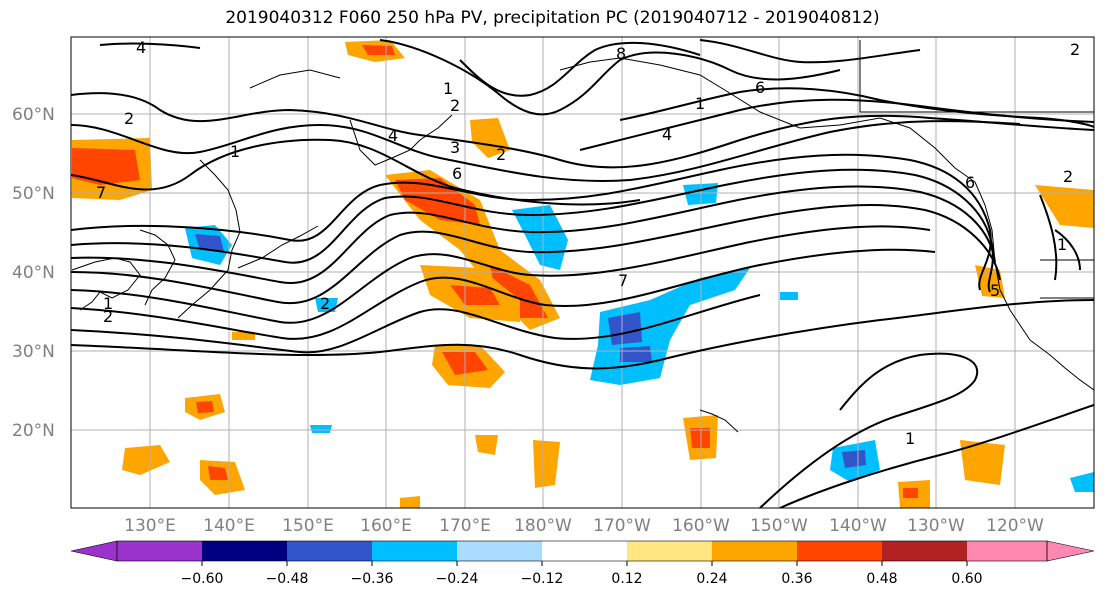 The width and height of the screenshot is (1105, 601). Describe the element at coordinates (936, 526) in the screenshot. I see `lon-label: 130°W` at that location.